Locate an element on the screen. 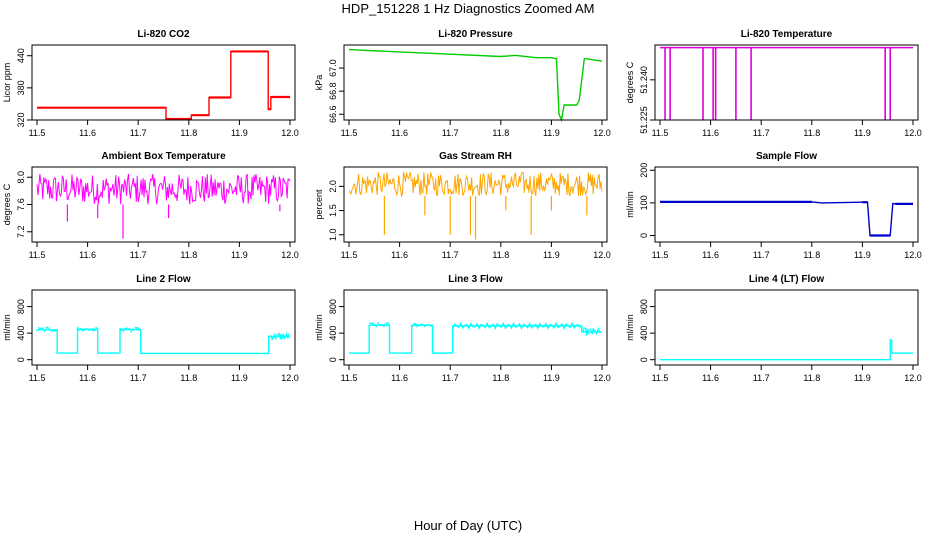  y-tick-label: 51.225 is located at coordinates (644, 120).